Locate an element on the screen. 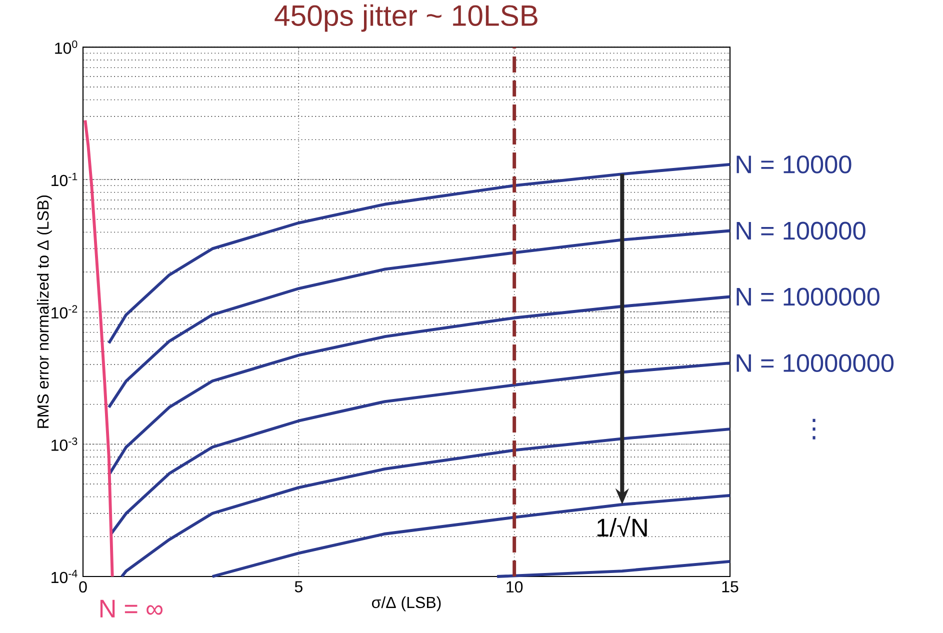  x-tick-label: 0 is located at coordinates (83, 587).